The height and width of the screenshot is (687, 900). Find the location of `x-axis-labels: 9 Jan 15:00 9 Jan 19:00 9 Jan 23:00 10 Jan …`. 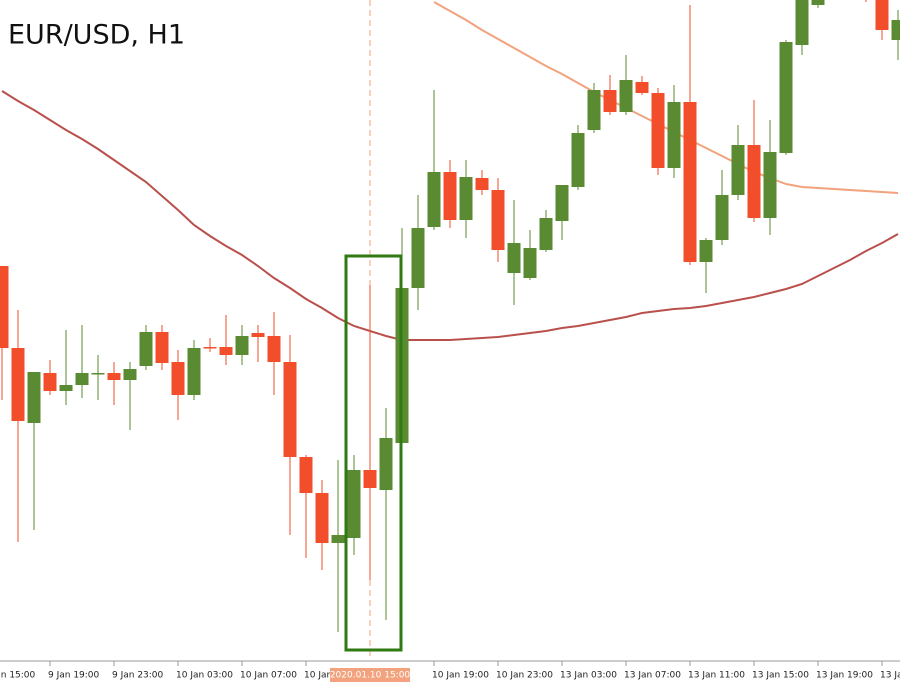

x-axis-labels: 9 Jan 15:00 9 Jan 19:00 9 Jan 23:00 10 Jan … is located at coordinates (450, 671).